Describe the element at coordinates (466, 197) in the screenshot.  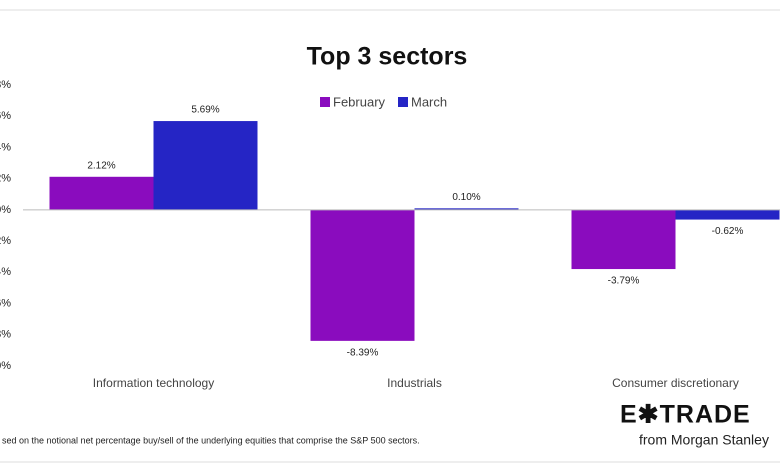
I see `value-label: 0.10%` at that location.